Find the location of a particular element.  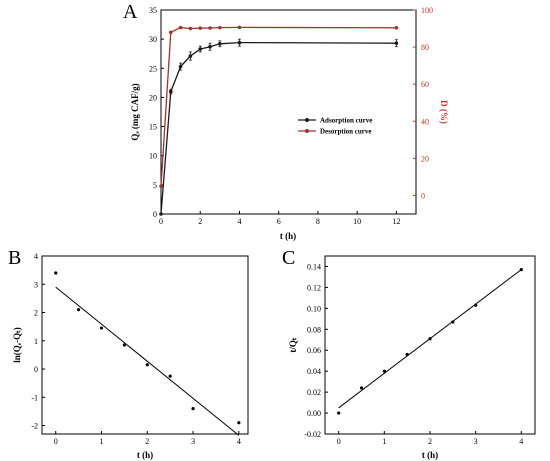

legend-desorption-marker is located at coordinates (307, 131).